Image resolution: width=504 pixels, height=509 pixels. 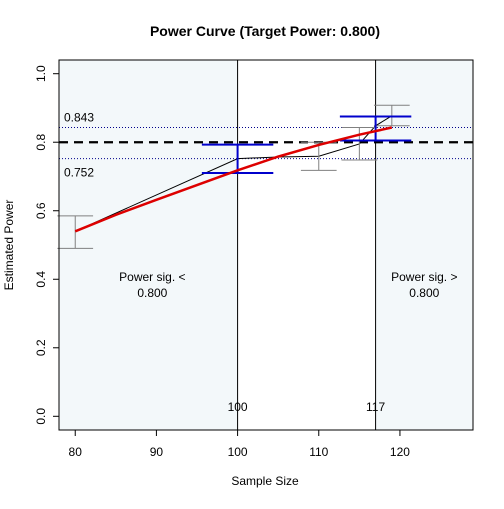 What do you see at coordinates (238, 452) in the screenshot?
I see `x-tick-label: 100` at bounding box center [238, 452].